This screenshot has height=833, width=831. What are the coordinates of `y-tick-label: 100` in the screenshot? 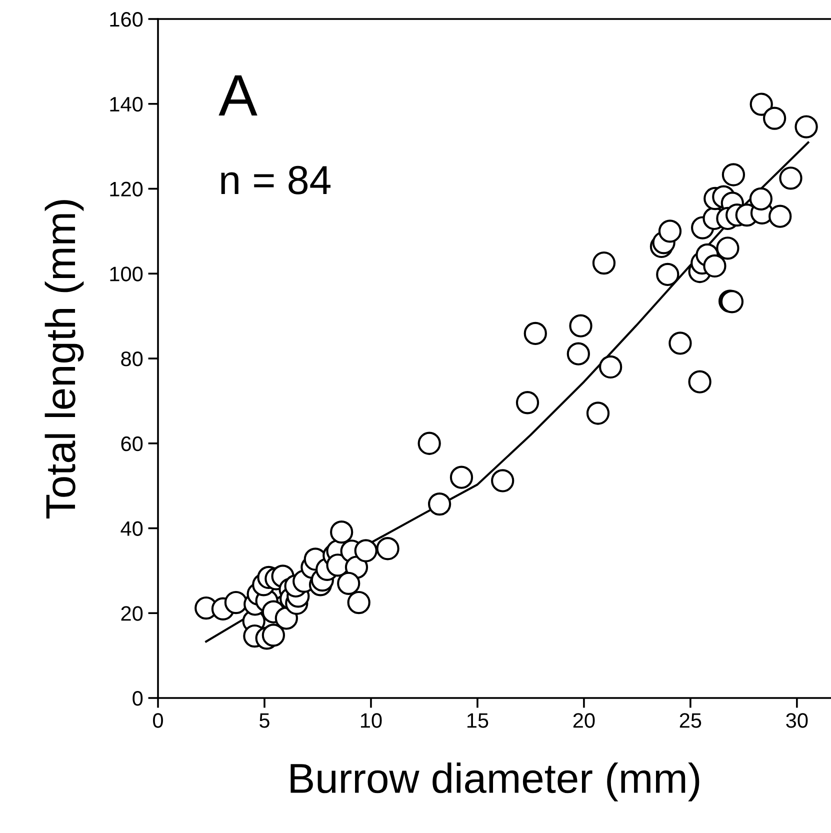 It's located at (126, 274).